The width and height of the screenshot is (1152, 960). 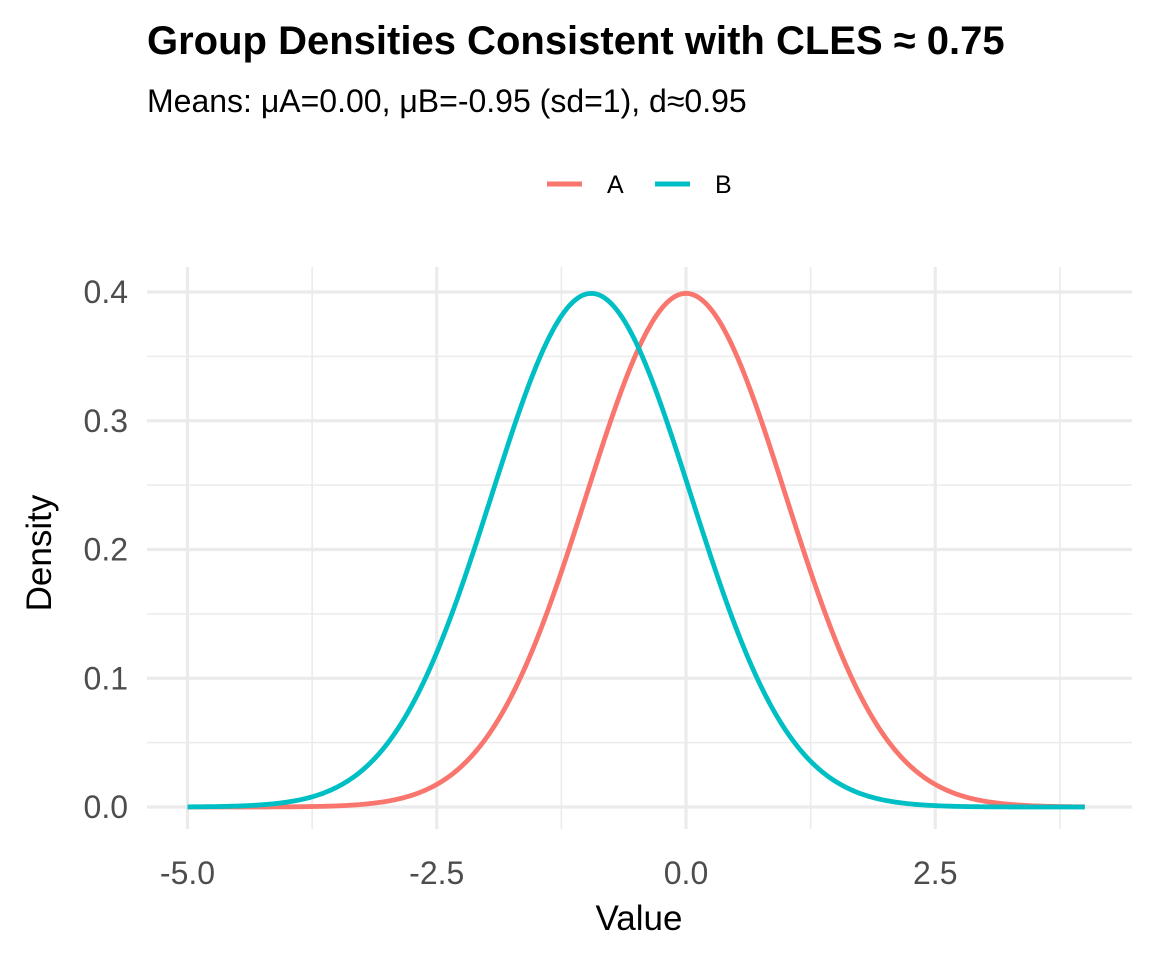 What do you see at coordinates (559, 873) in the screenshot?
I see `x-axis-ticks: -5.0 -2.5 0.0 2.5` at bounding box center [559, 873].